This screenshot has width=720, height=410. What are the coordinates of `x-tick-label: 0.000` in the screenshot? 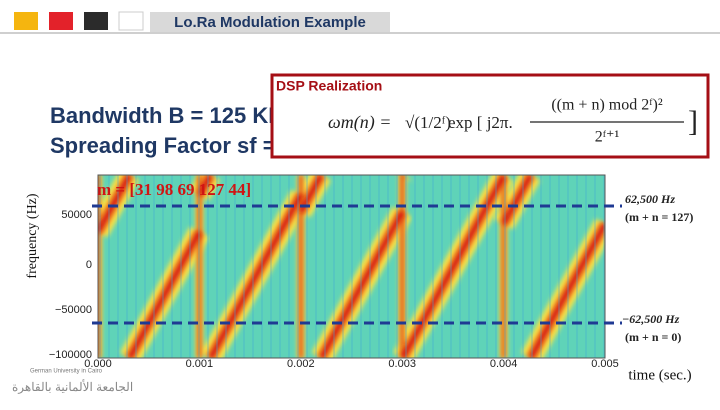 It's located at (98, 364).